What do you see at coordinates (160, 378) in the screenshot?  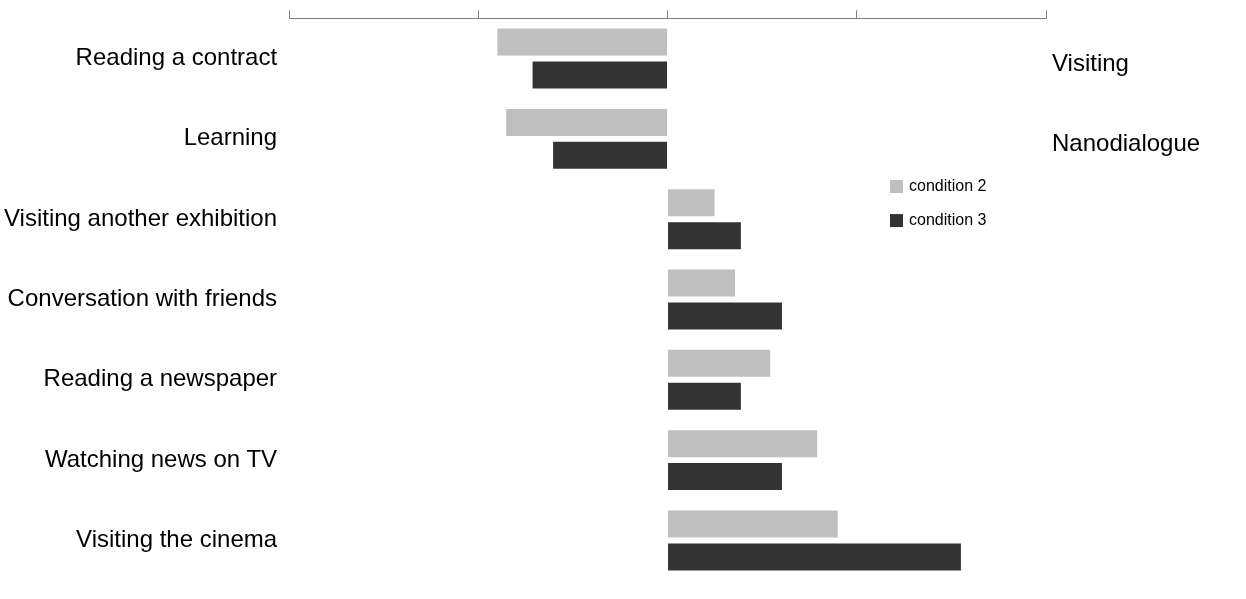 I see `y-tick-label: Reading a newspaper` at bounding box center [160, 378].